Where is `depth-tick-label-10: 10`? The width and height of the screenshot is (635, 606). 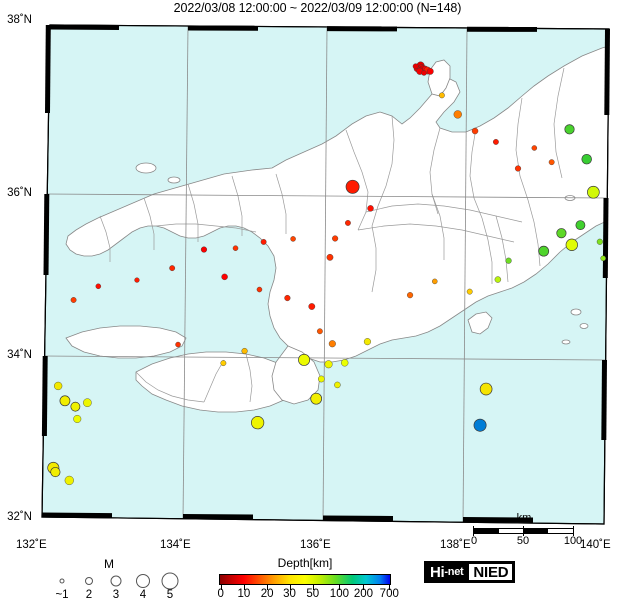
depth-tick-label-10: 10 is located at coordinates (244, 594).